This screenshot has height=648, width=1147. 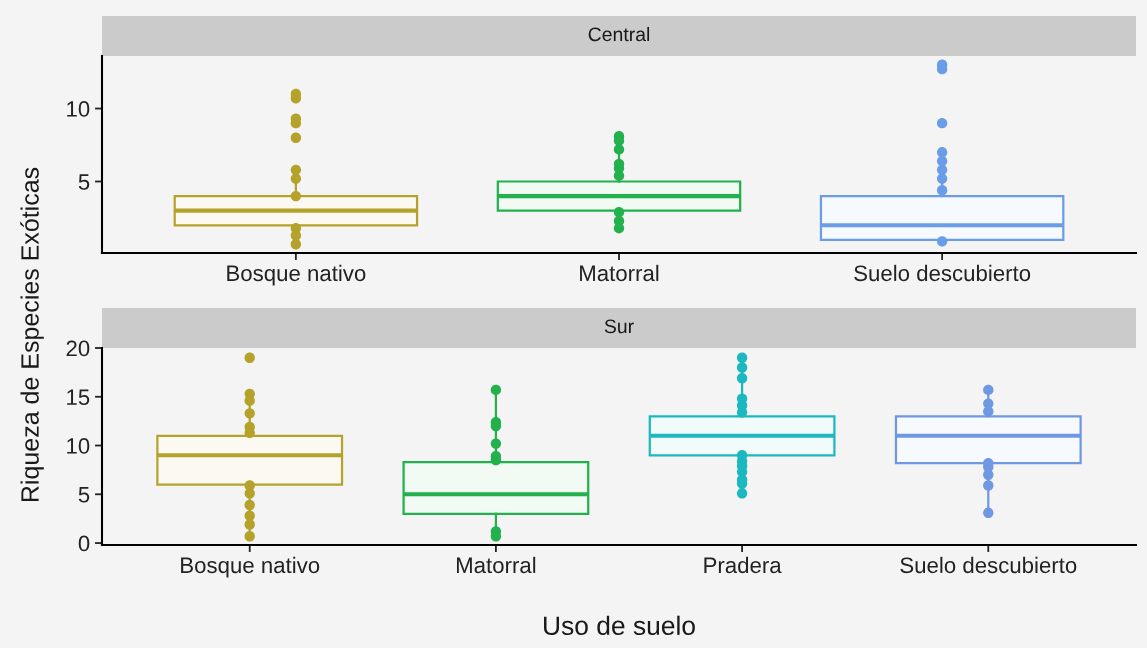 I want to click on x-tick-label: Pradera, so click(x=743, y=565).